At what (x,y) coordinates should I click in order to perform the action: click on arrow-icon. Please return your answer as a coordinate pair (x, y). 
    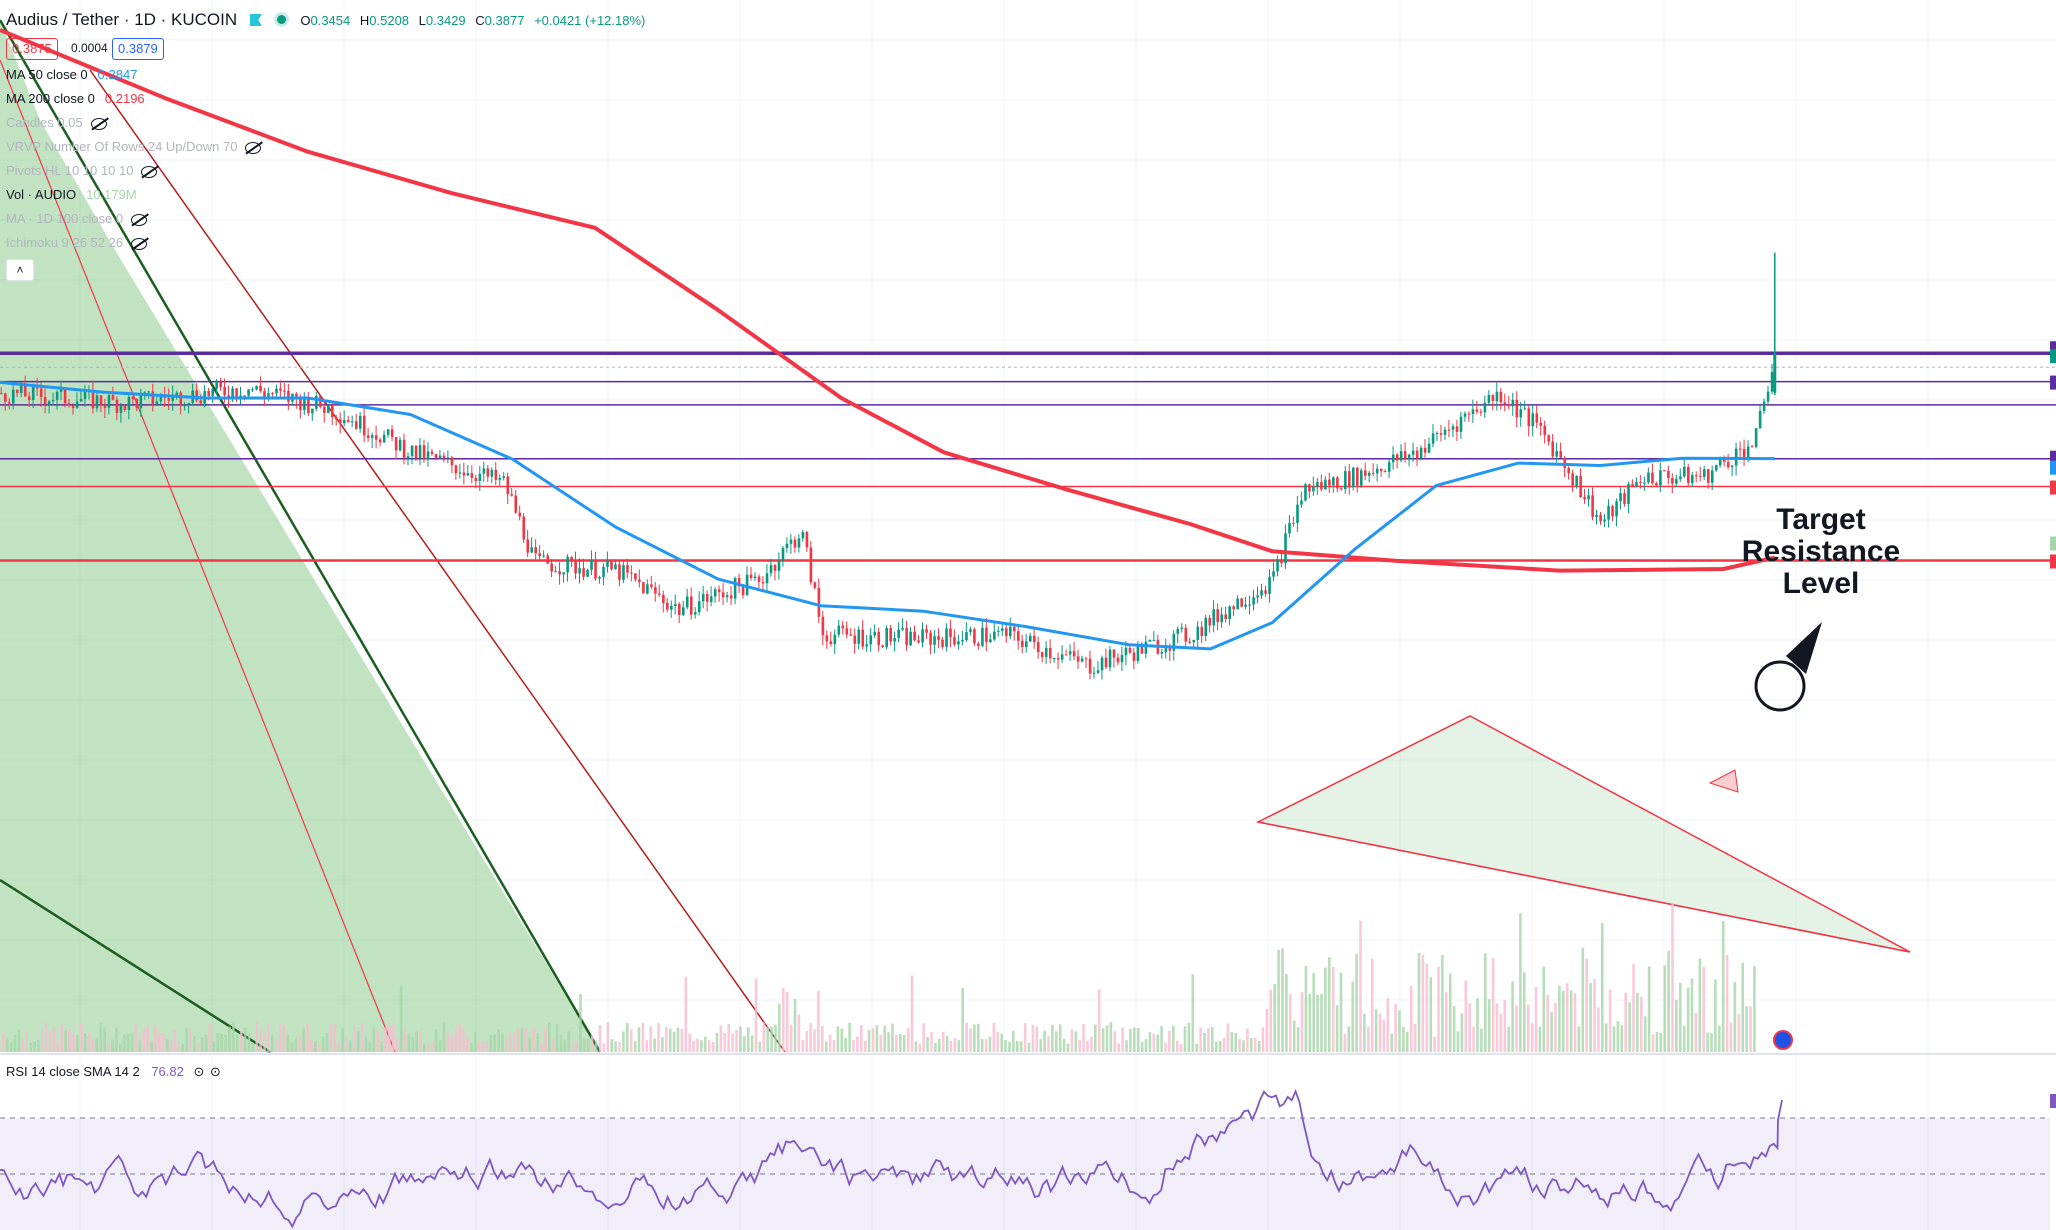
    Looking at the image, I should click on (1804, 648).